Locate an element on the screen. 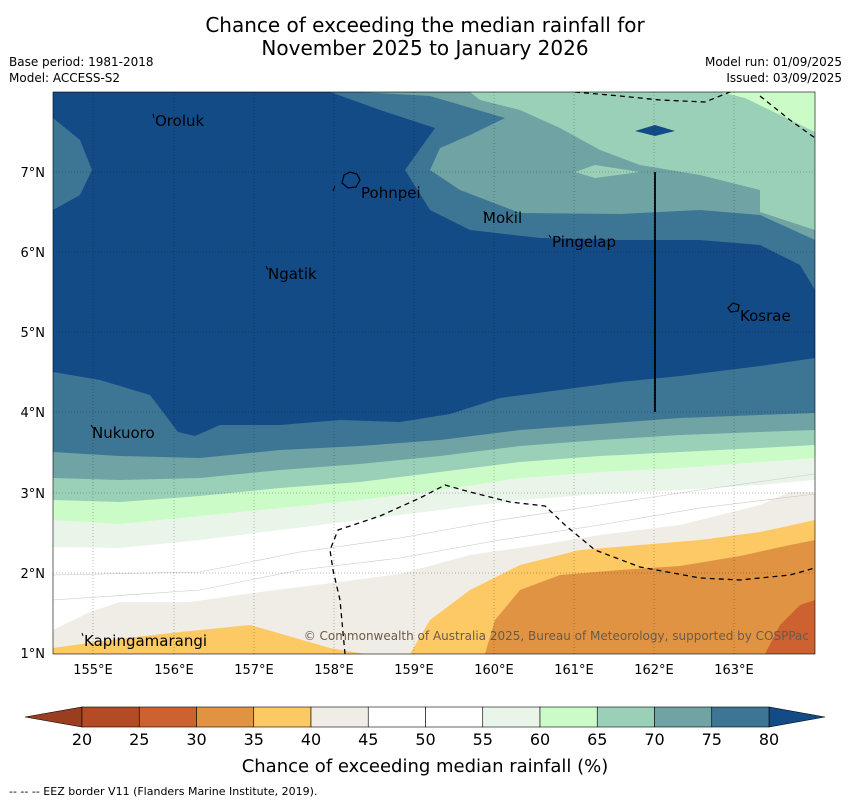 Image resolution: width=850 pixels, height=804 pixels. colorbar-tick-label: 20 is located at coordinates (82, 739).